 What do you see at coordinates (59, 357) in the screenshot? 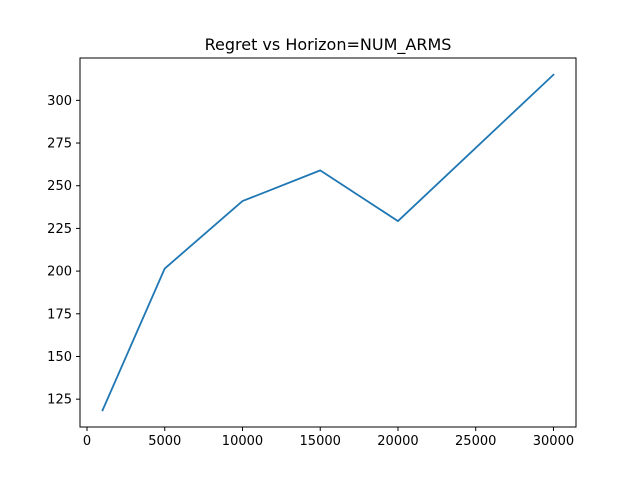
I see `y-tick-label: 150` at bounding box center [59, 357].